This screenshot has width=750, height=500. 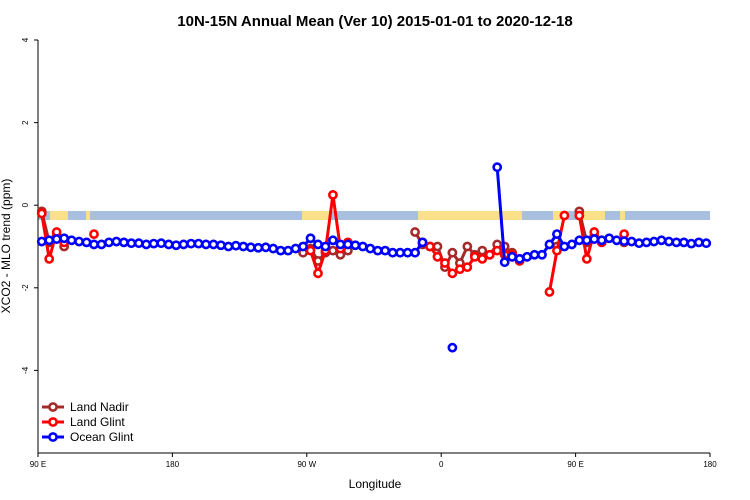 What do you see at coordinates (99, 407) in the screenshot?
I see `legend-label: Land Nadir` at bounding box center [99, 407].